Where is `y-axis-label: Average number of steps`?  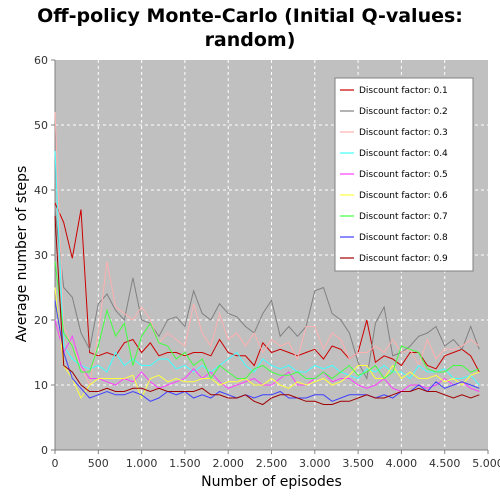 y-axis-label: Average number of steps is located at coordinates (22, 254).